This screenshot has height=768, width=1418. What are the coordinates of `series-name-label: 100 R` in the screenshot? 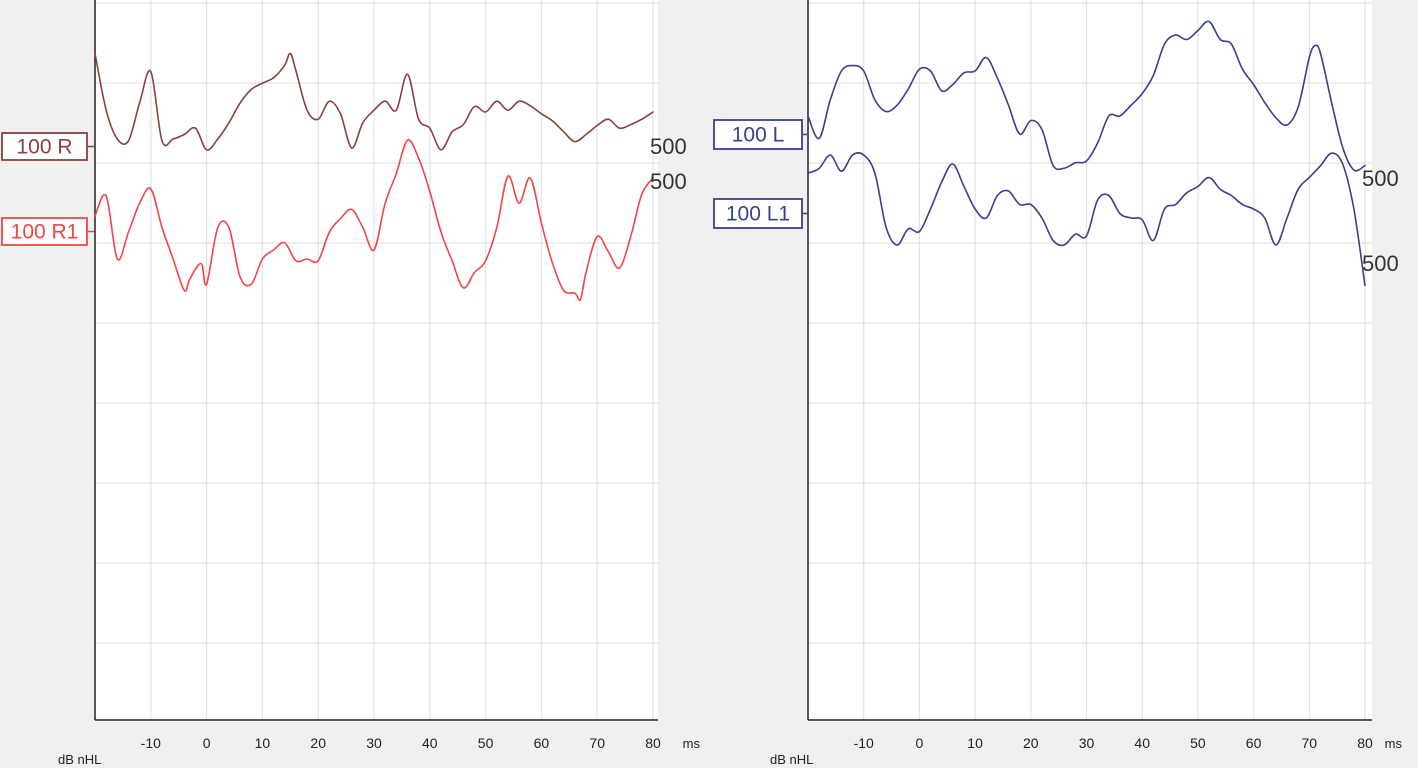 It's located at (44, 147).